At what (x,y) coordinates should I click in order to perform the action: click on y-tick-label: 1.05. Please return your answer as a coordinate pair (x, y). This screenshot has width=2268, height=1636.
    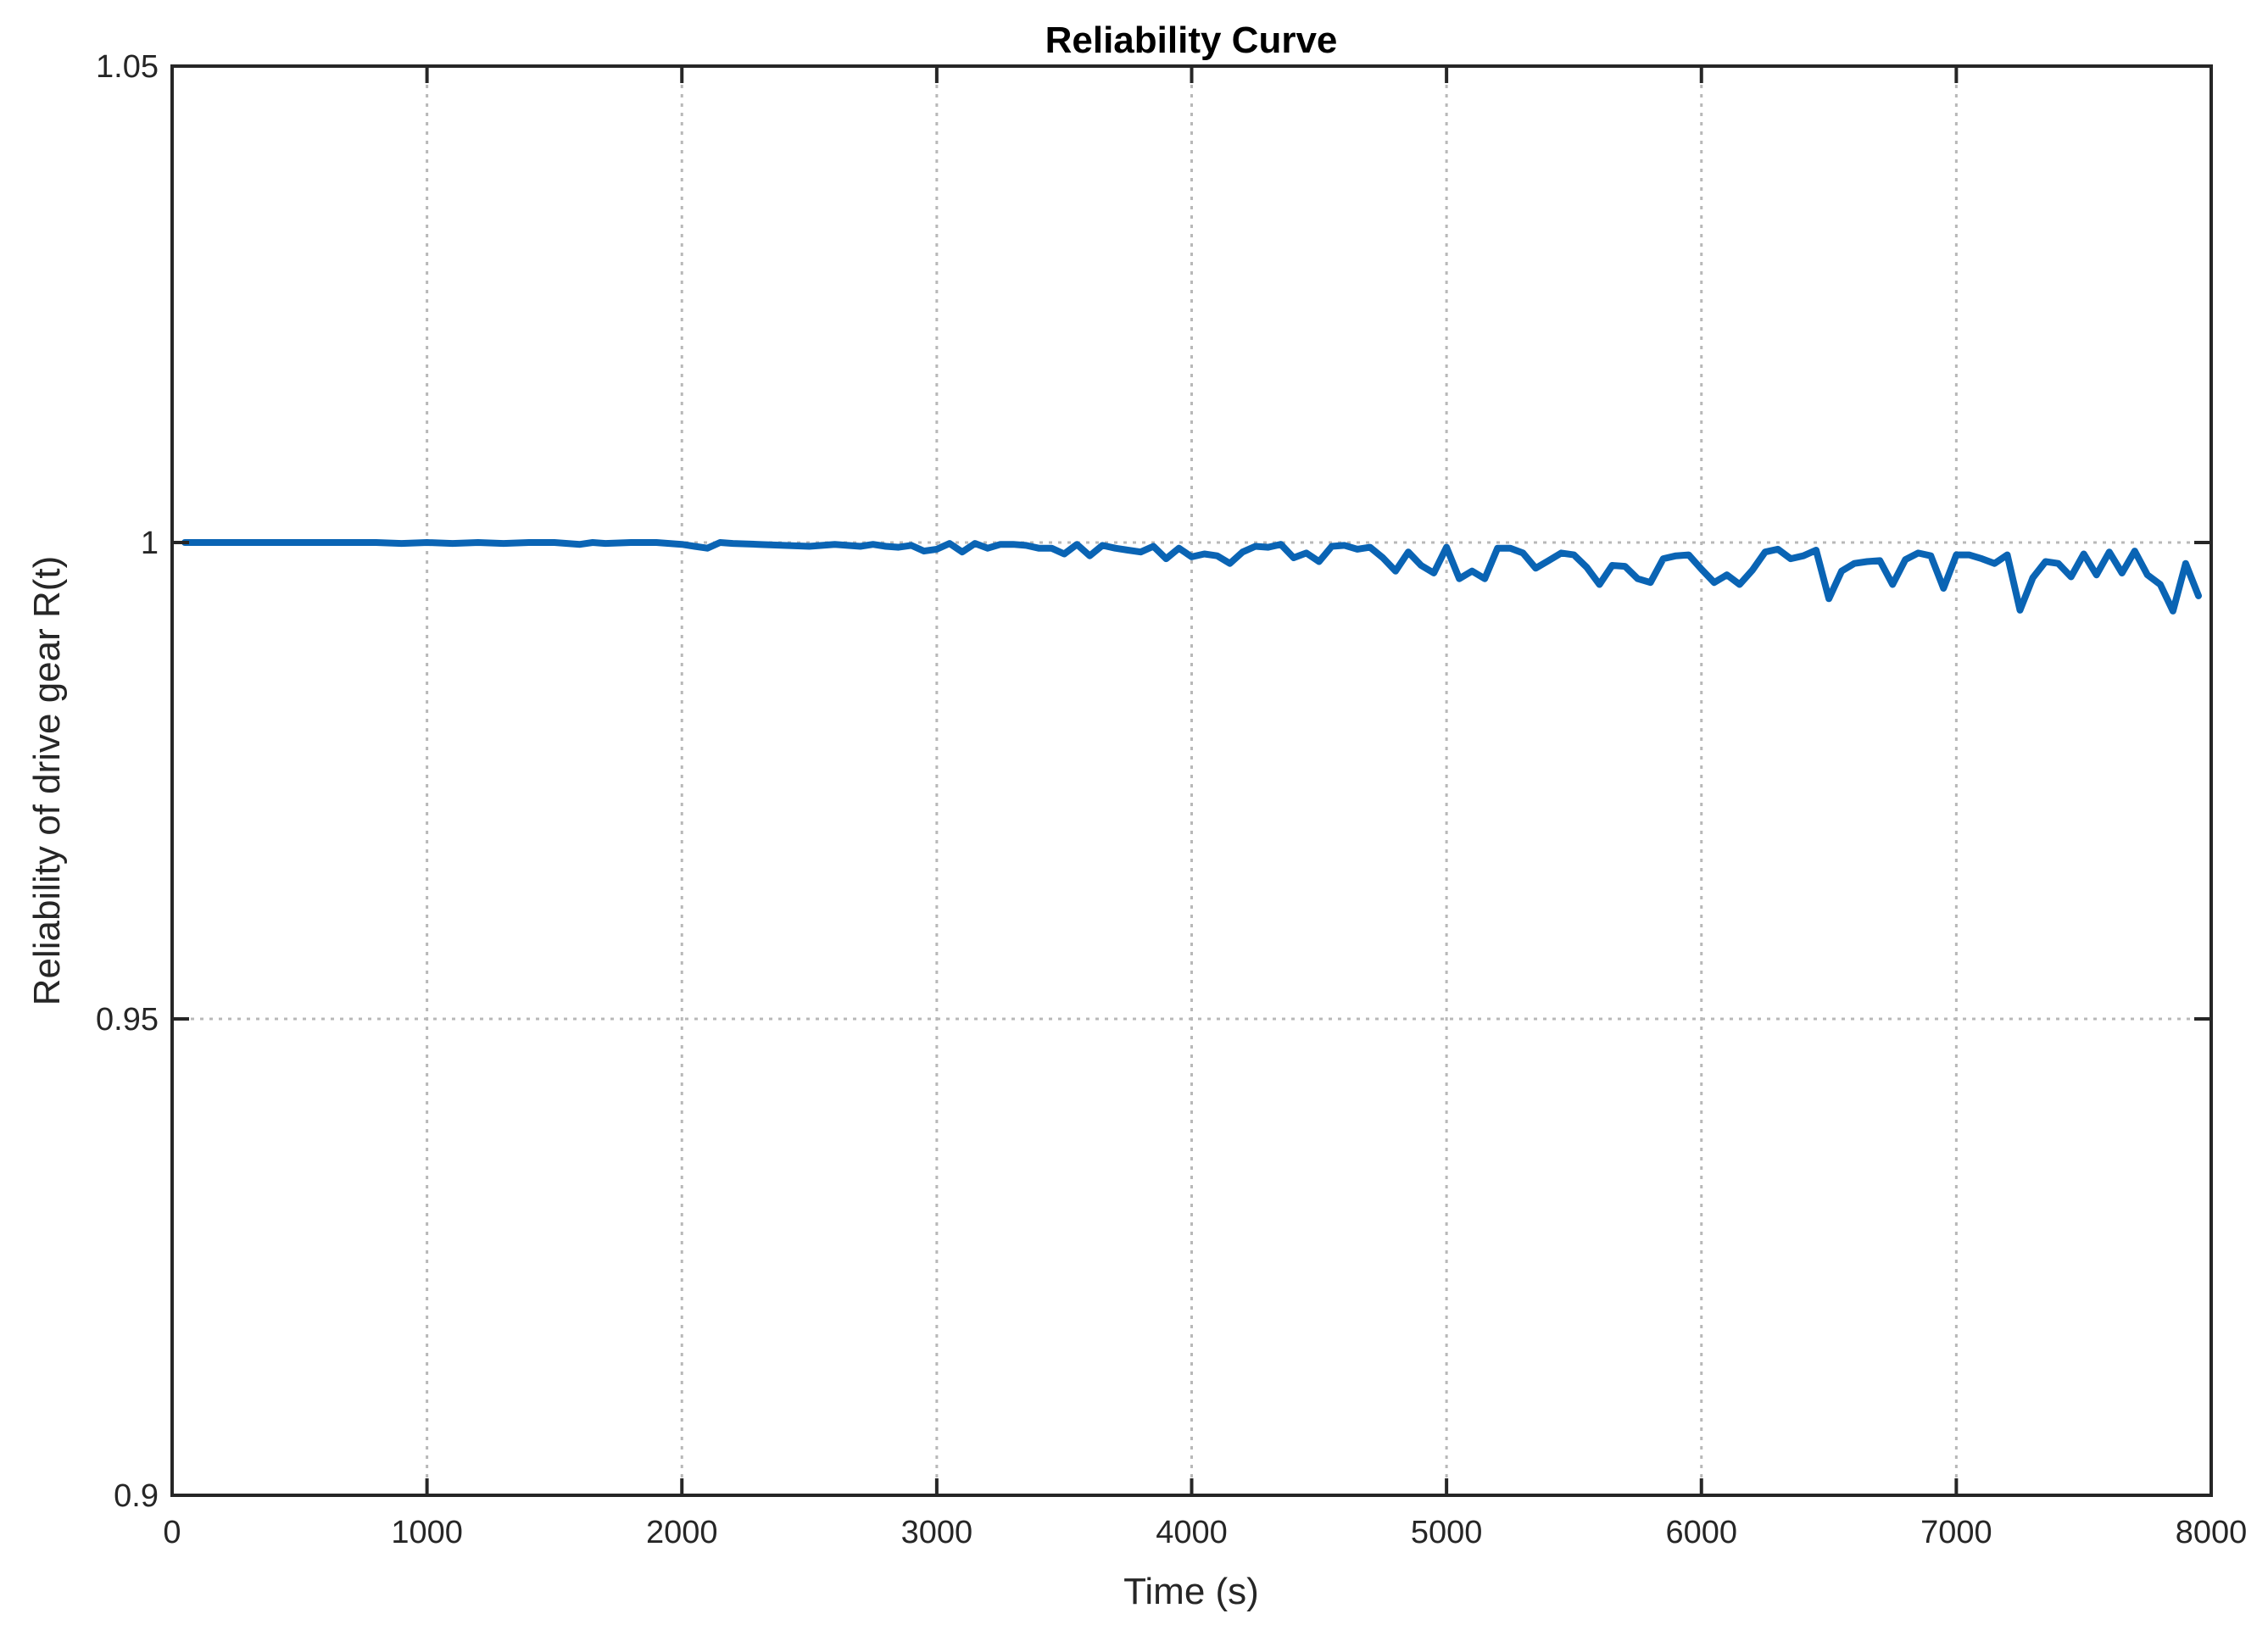
    Looking at the image, I should click on (127, 67).